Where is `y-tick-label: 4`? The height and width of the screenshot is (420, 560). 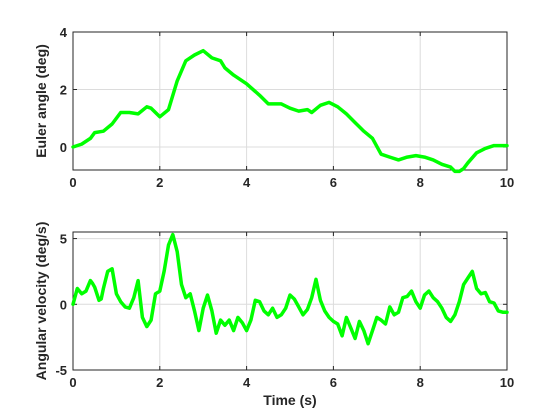
y-tick-label: 4 is located at coordinates (64, 32).